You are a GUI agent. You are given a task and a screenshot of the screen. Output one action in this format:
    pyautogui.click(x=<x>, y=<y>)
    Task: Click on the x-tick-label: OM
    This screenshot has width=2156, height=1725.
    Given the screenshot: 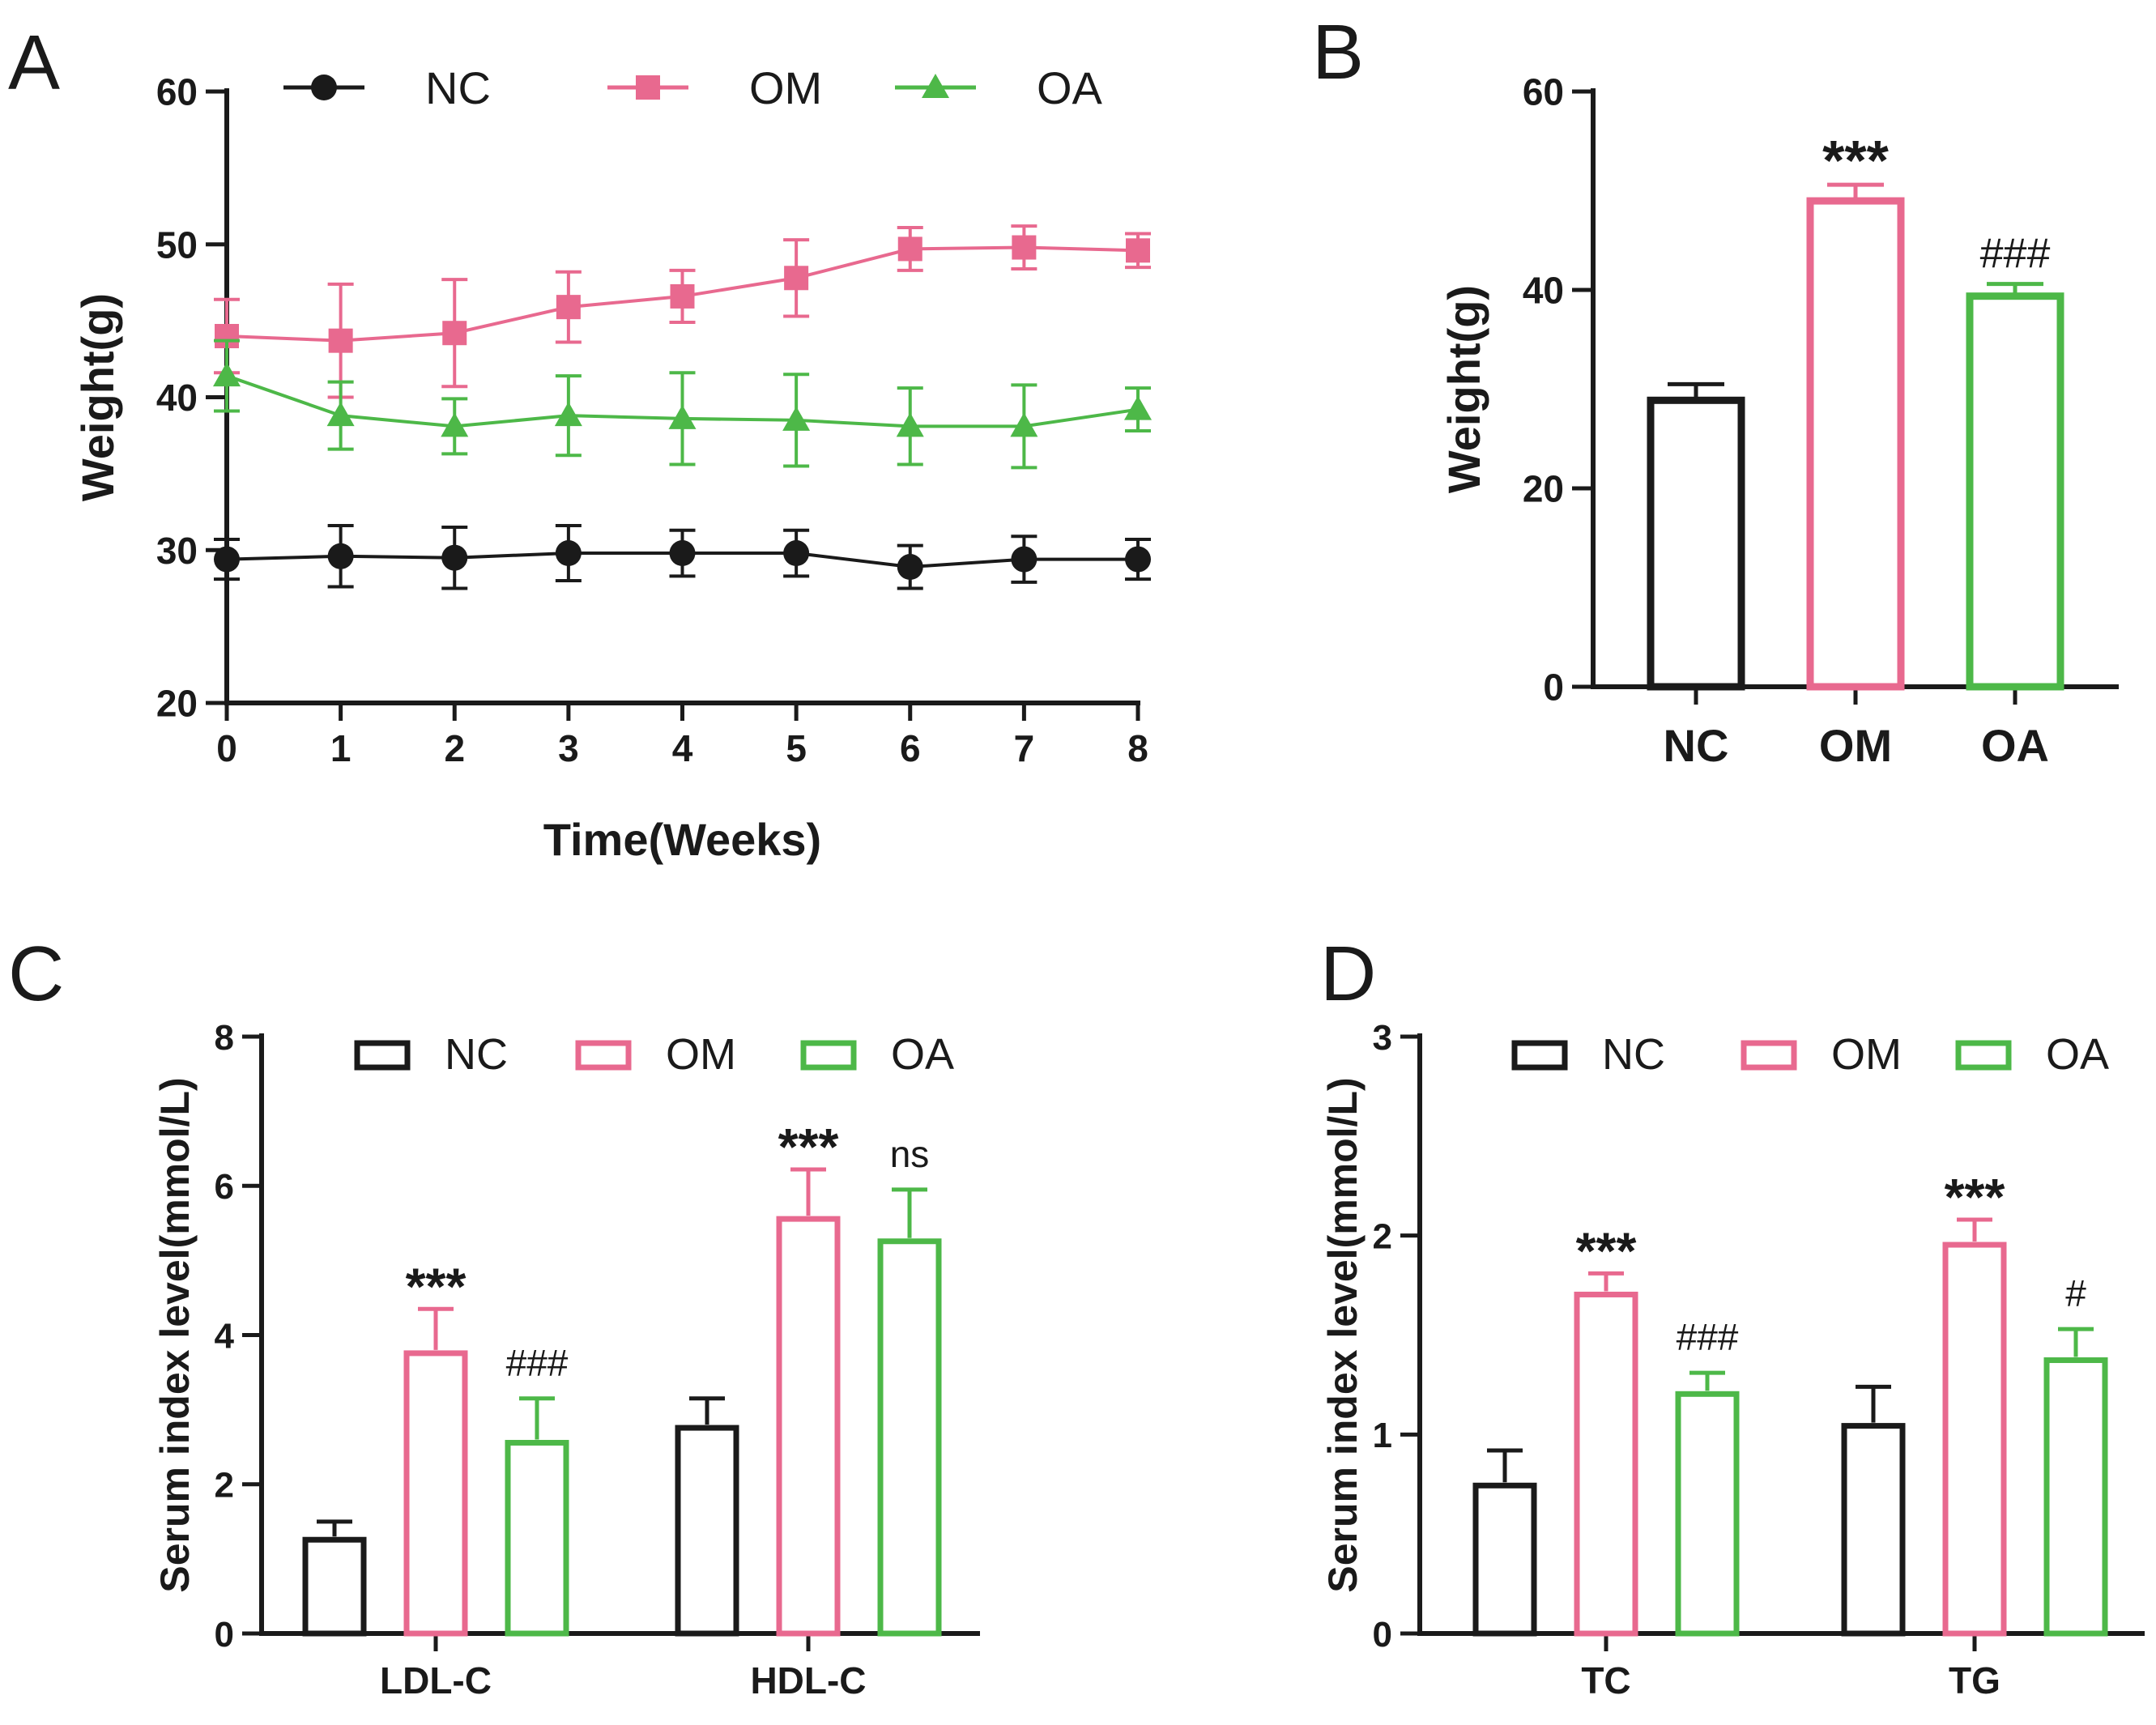 What is the action you would take?
    pyautogui.click(x=1855, y=745)
    